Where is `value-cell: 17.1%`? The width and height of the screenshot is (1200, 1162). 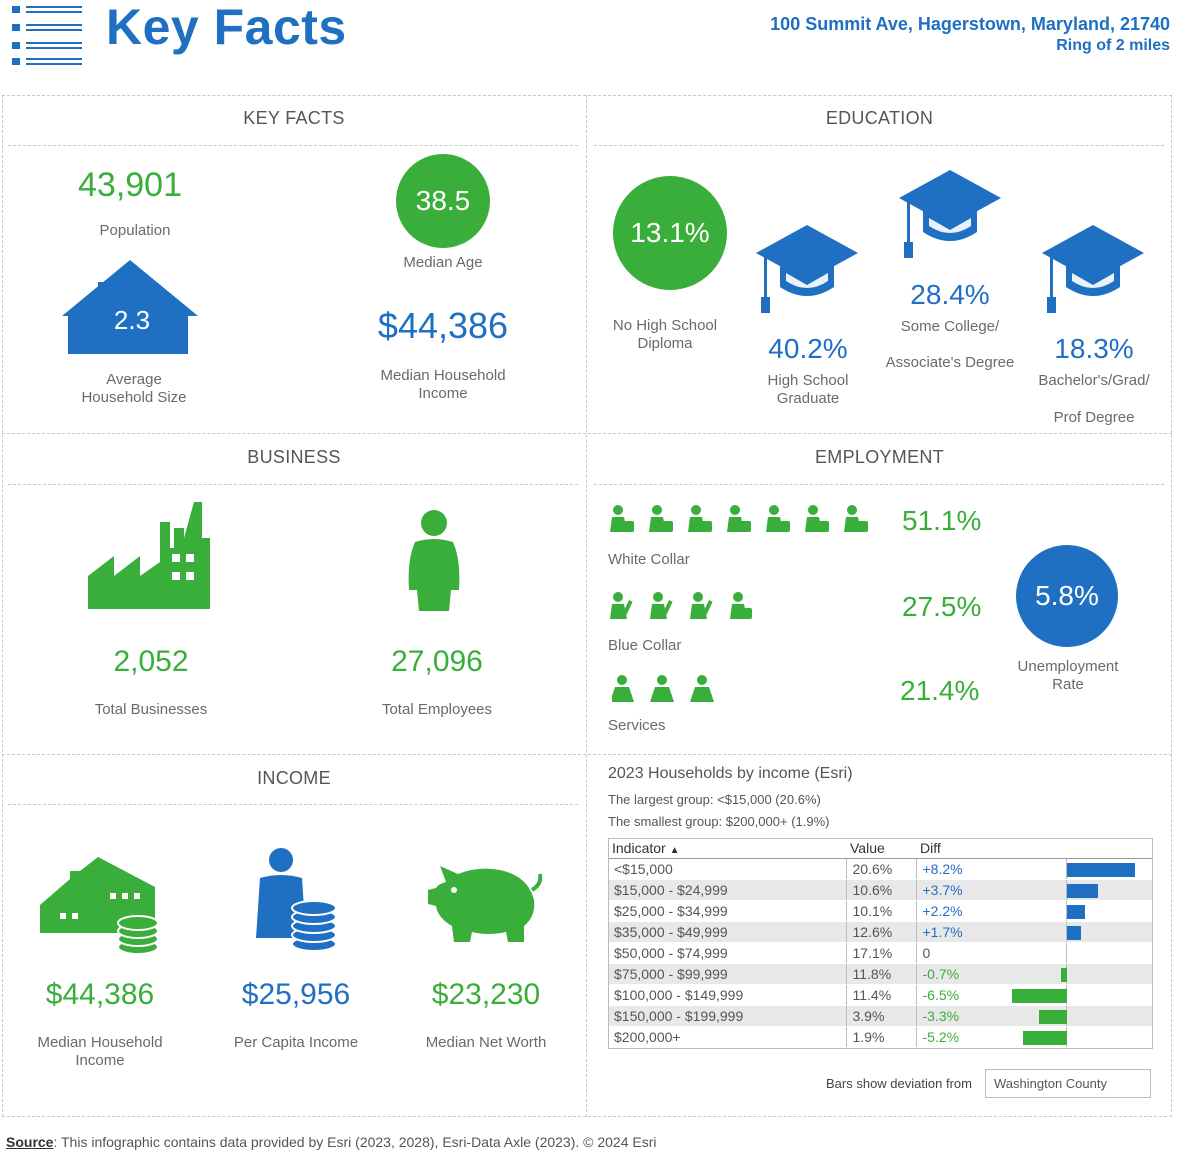
value-cell: 17.1% is located at coordinates (881, 953).